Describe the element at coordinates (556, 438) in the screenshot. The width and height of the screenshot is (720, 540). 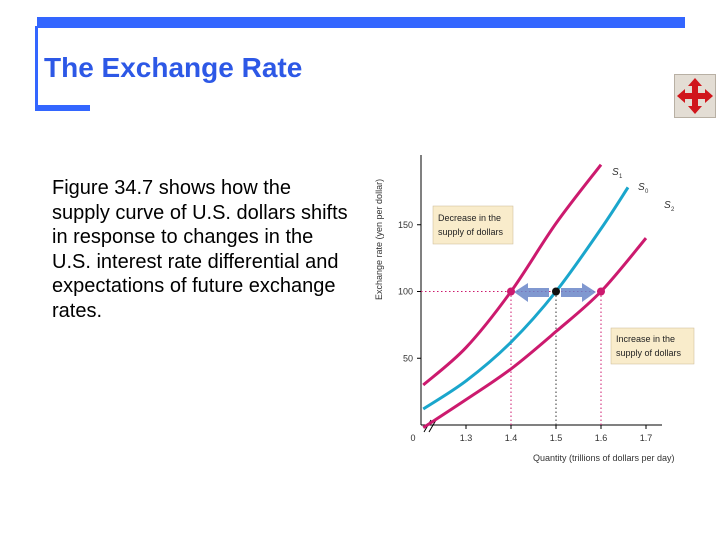
I see `x-tick-label: 1.5` at that location.